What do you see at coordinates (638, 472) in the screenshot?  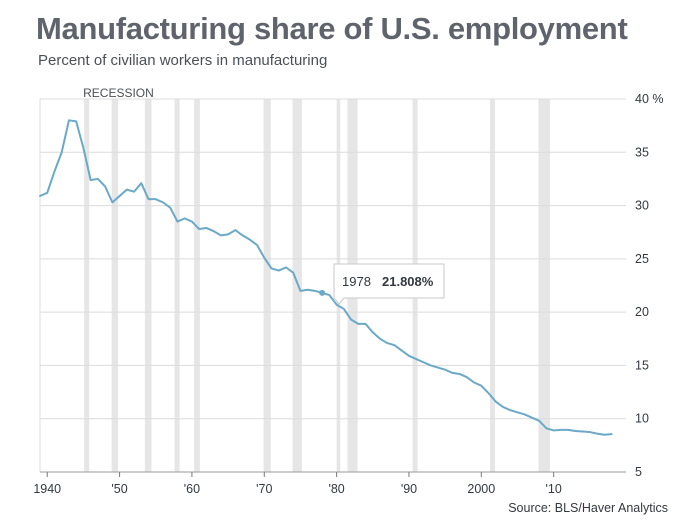 I see `y-tick-label: 5` at bounding box center [638, 472].